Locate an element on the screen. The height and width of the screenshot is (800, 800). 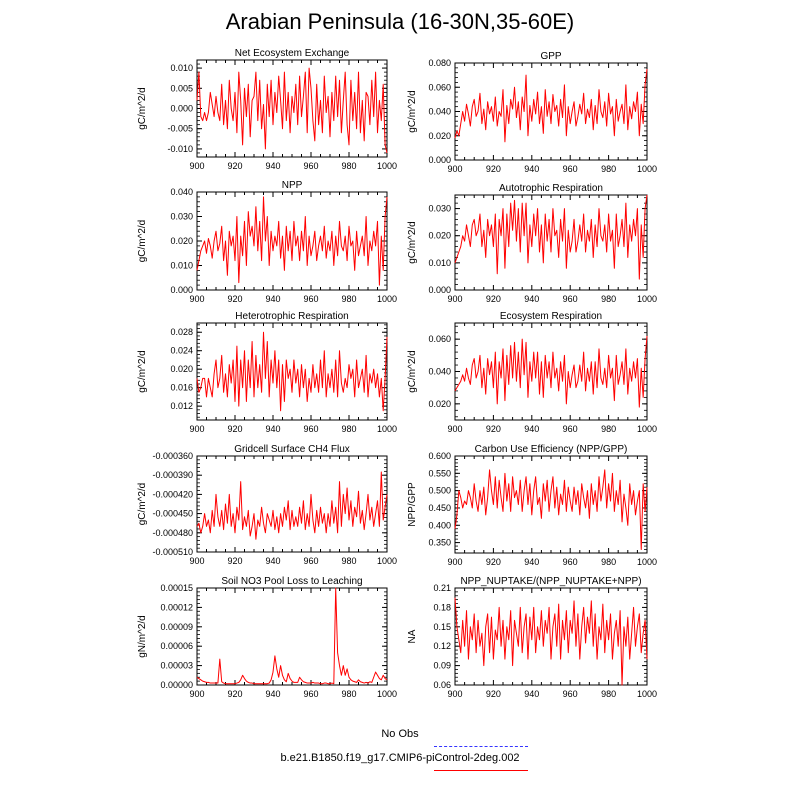
y-tick-label: 0.21 is located at coordinates (442, 588).